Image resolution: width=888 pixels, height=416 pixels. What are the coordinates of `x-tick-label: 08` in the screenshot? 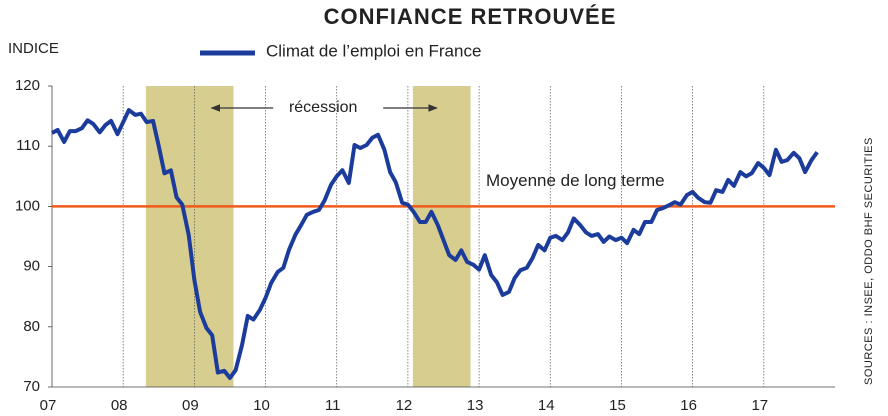 It's located at (119, 405).